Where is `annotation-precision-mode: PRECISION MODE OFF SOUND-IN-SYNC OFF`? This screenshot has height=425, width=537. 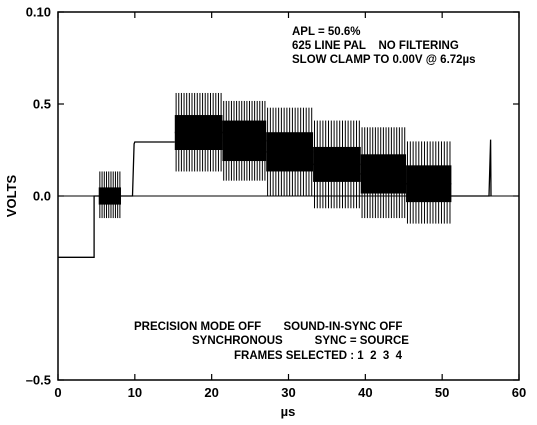
annotation-precision-mode: PRECISION MODE OFF SOUND-IN-SYNC OFF is located at coordinates (268, 327).